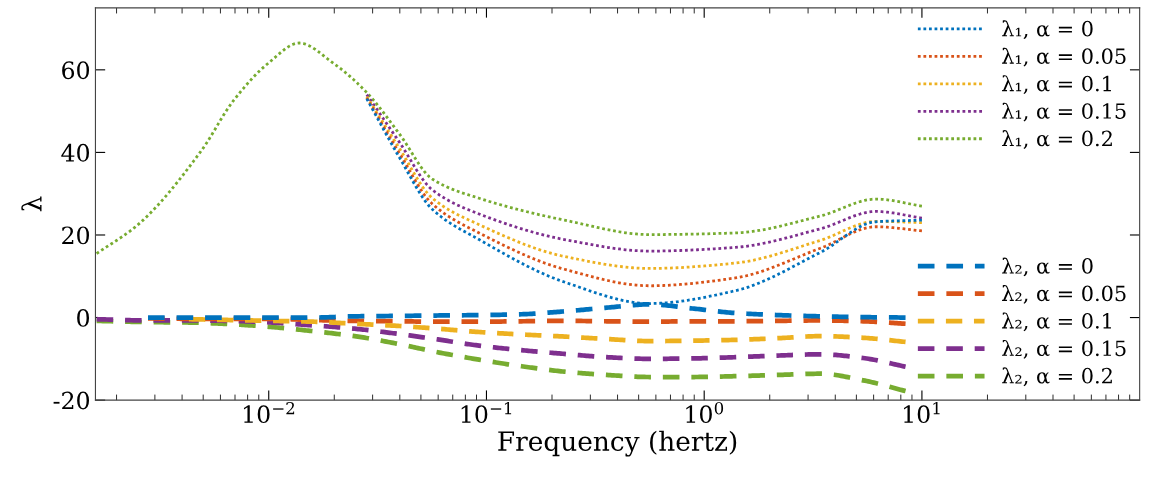 This screenshot has height=494, width=1150. Describe the element at coordinates (75, 152) in the screenshot. I see `y-tick-label: 40` at that location.